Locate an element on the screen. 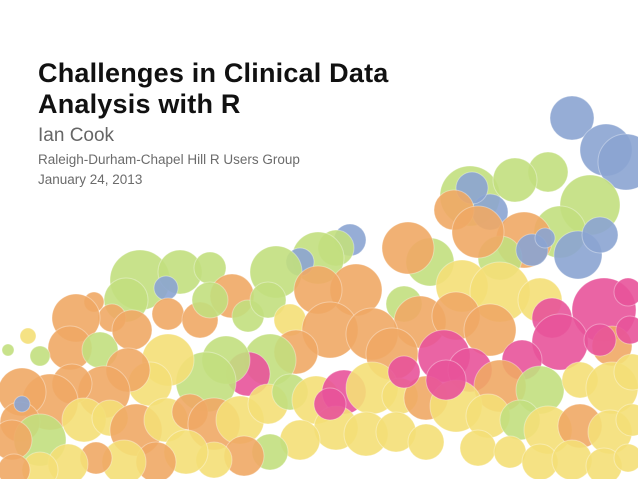 The width and height of the screenshot is (638, 479). user-group-name: Raleigh-Durham-Chapel Hill R Users Group is located at coordinates (169, 159).